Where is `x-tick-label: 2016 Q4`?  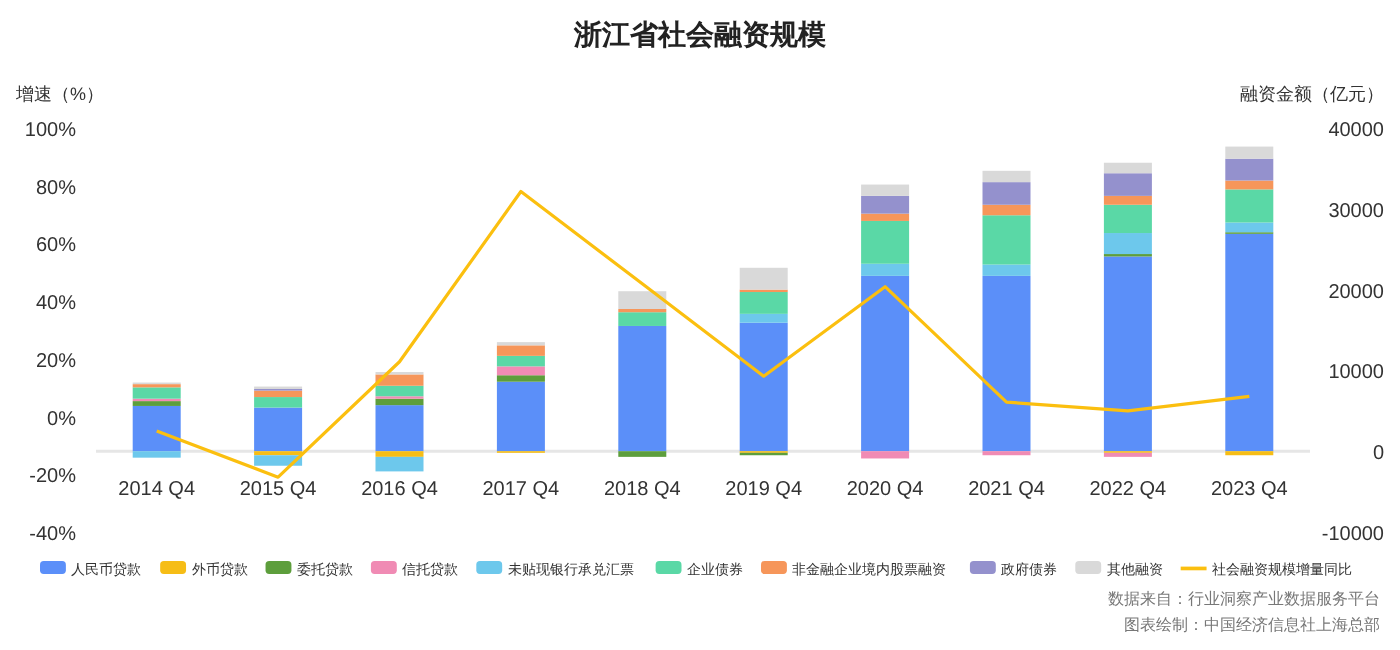 x-tick-label: 2016 Q4 is located at coordinates (400, 490).